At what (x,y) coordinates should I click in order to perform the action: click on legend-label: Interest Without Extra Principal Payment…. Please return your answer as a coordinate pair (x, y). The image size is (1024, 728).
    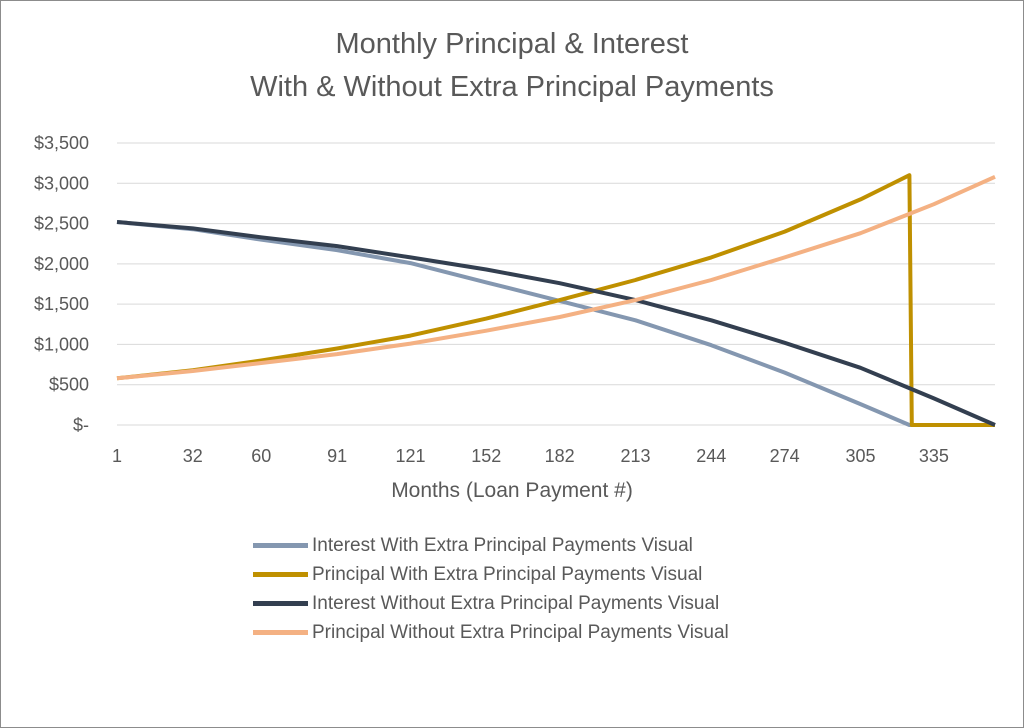
    Looking at the image, I should click on (516, 603).